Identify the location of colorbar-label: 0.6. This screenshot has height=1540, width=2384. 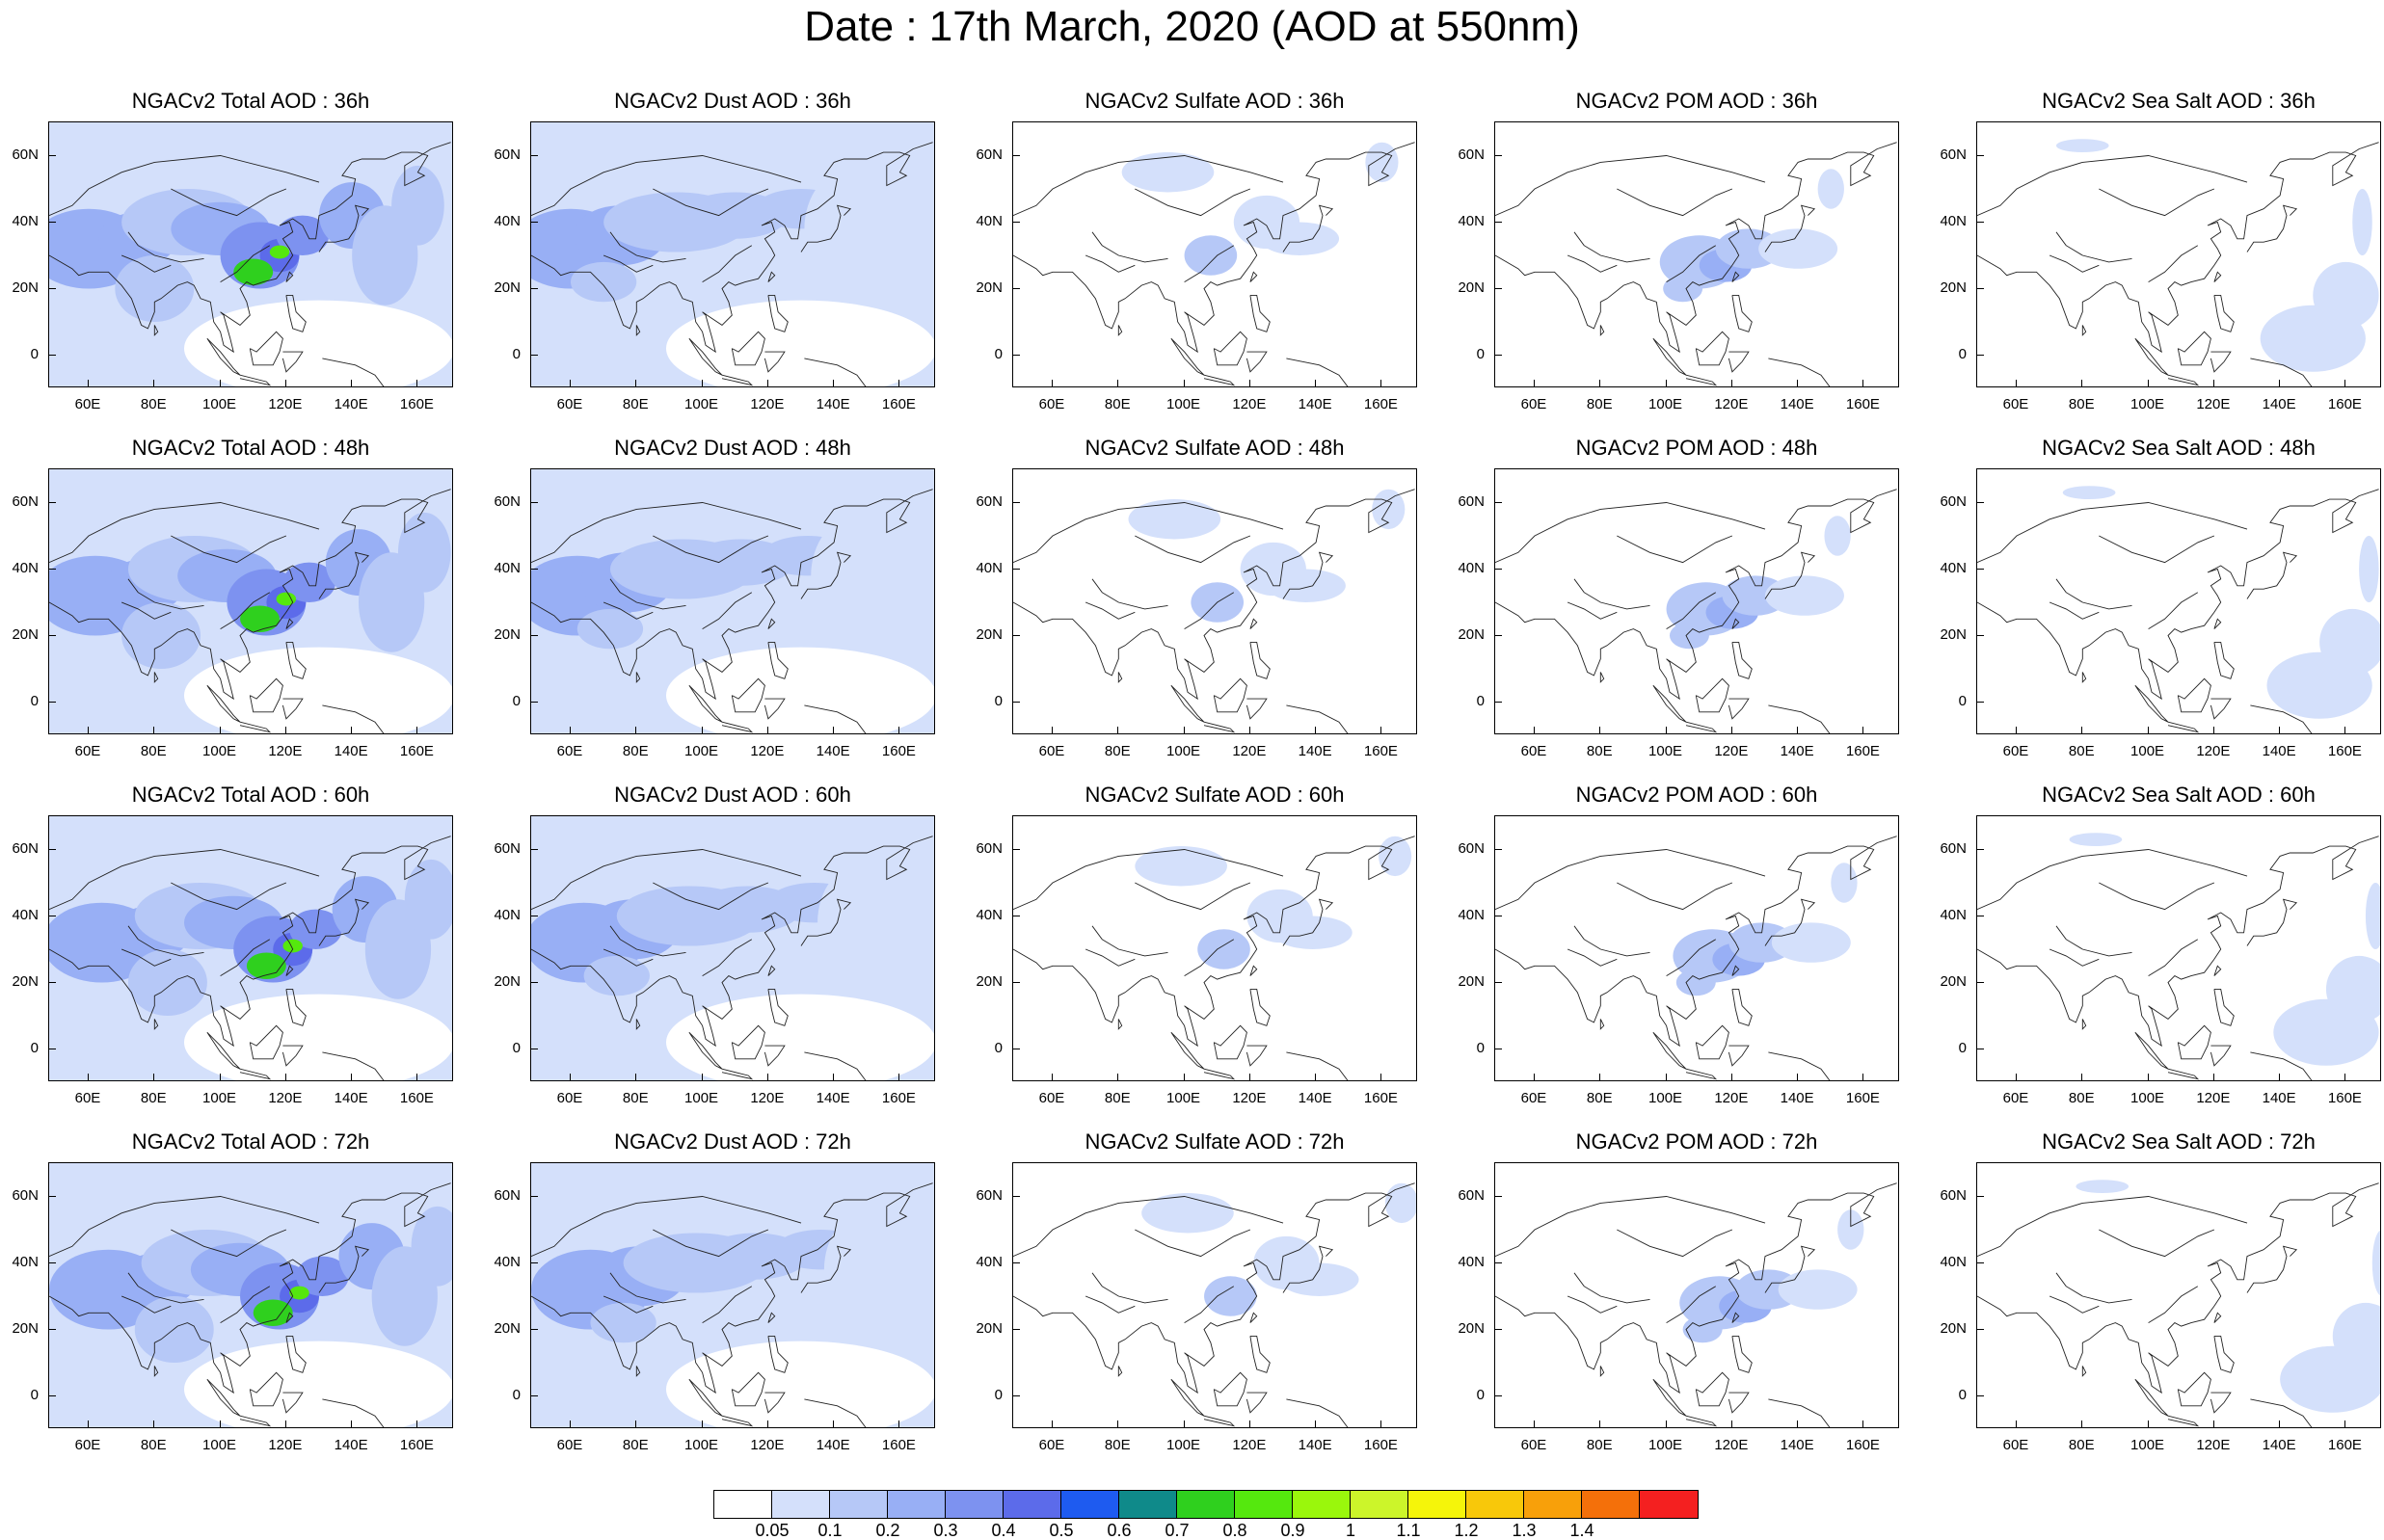
(1119, 1530).